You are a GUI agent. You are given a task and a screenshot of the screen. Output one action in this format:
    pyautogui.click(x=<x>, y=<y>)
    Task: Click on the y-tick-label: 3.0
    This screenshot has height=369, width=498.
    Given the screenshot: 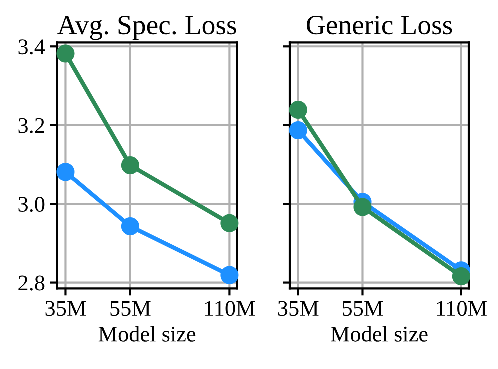 What is the action you would take?
    pyautogui.click(x=31, y=204)
    